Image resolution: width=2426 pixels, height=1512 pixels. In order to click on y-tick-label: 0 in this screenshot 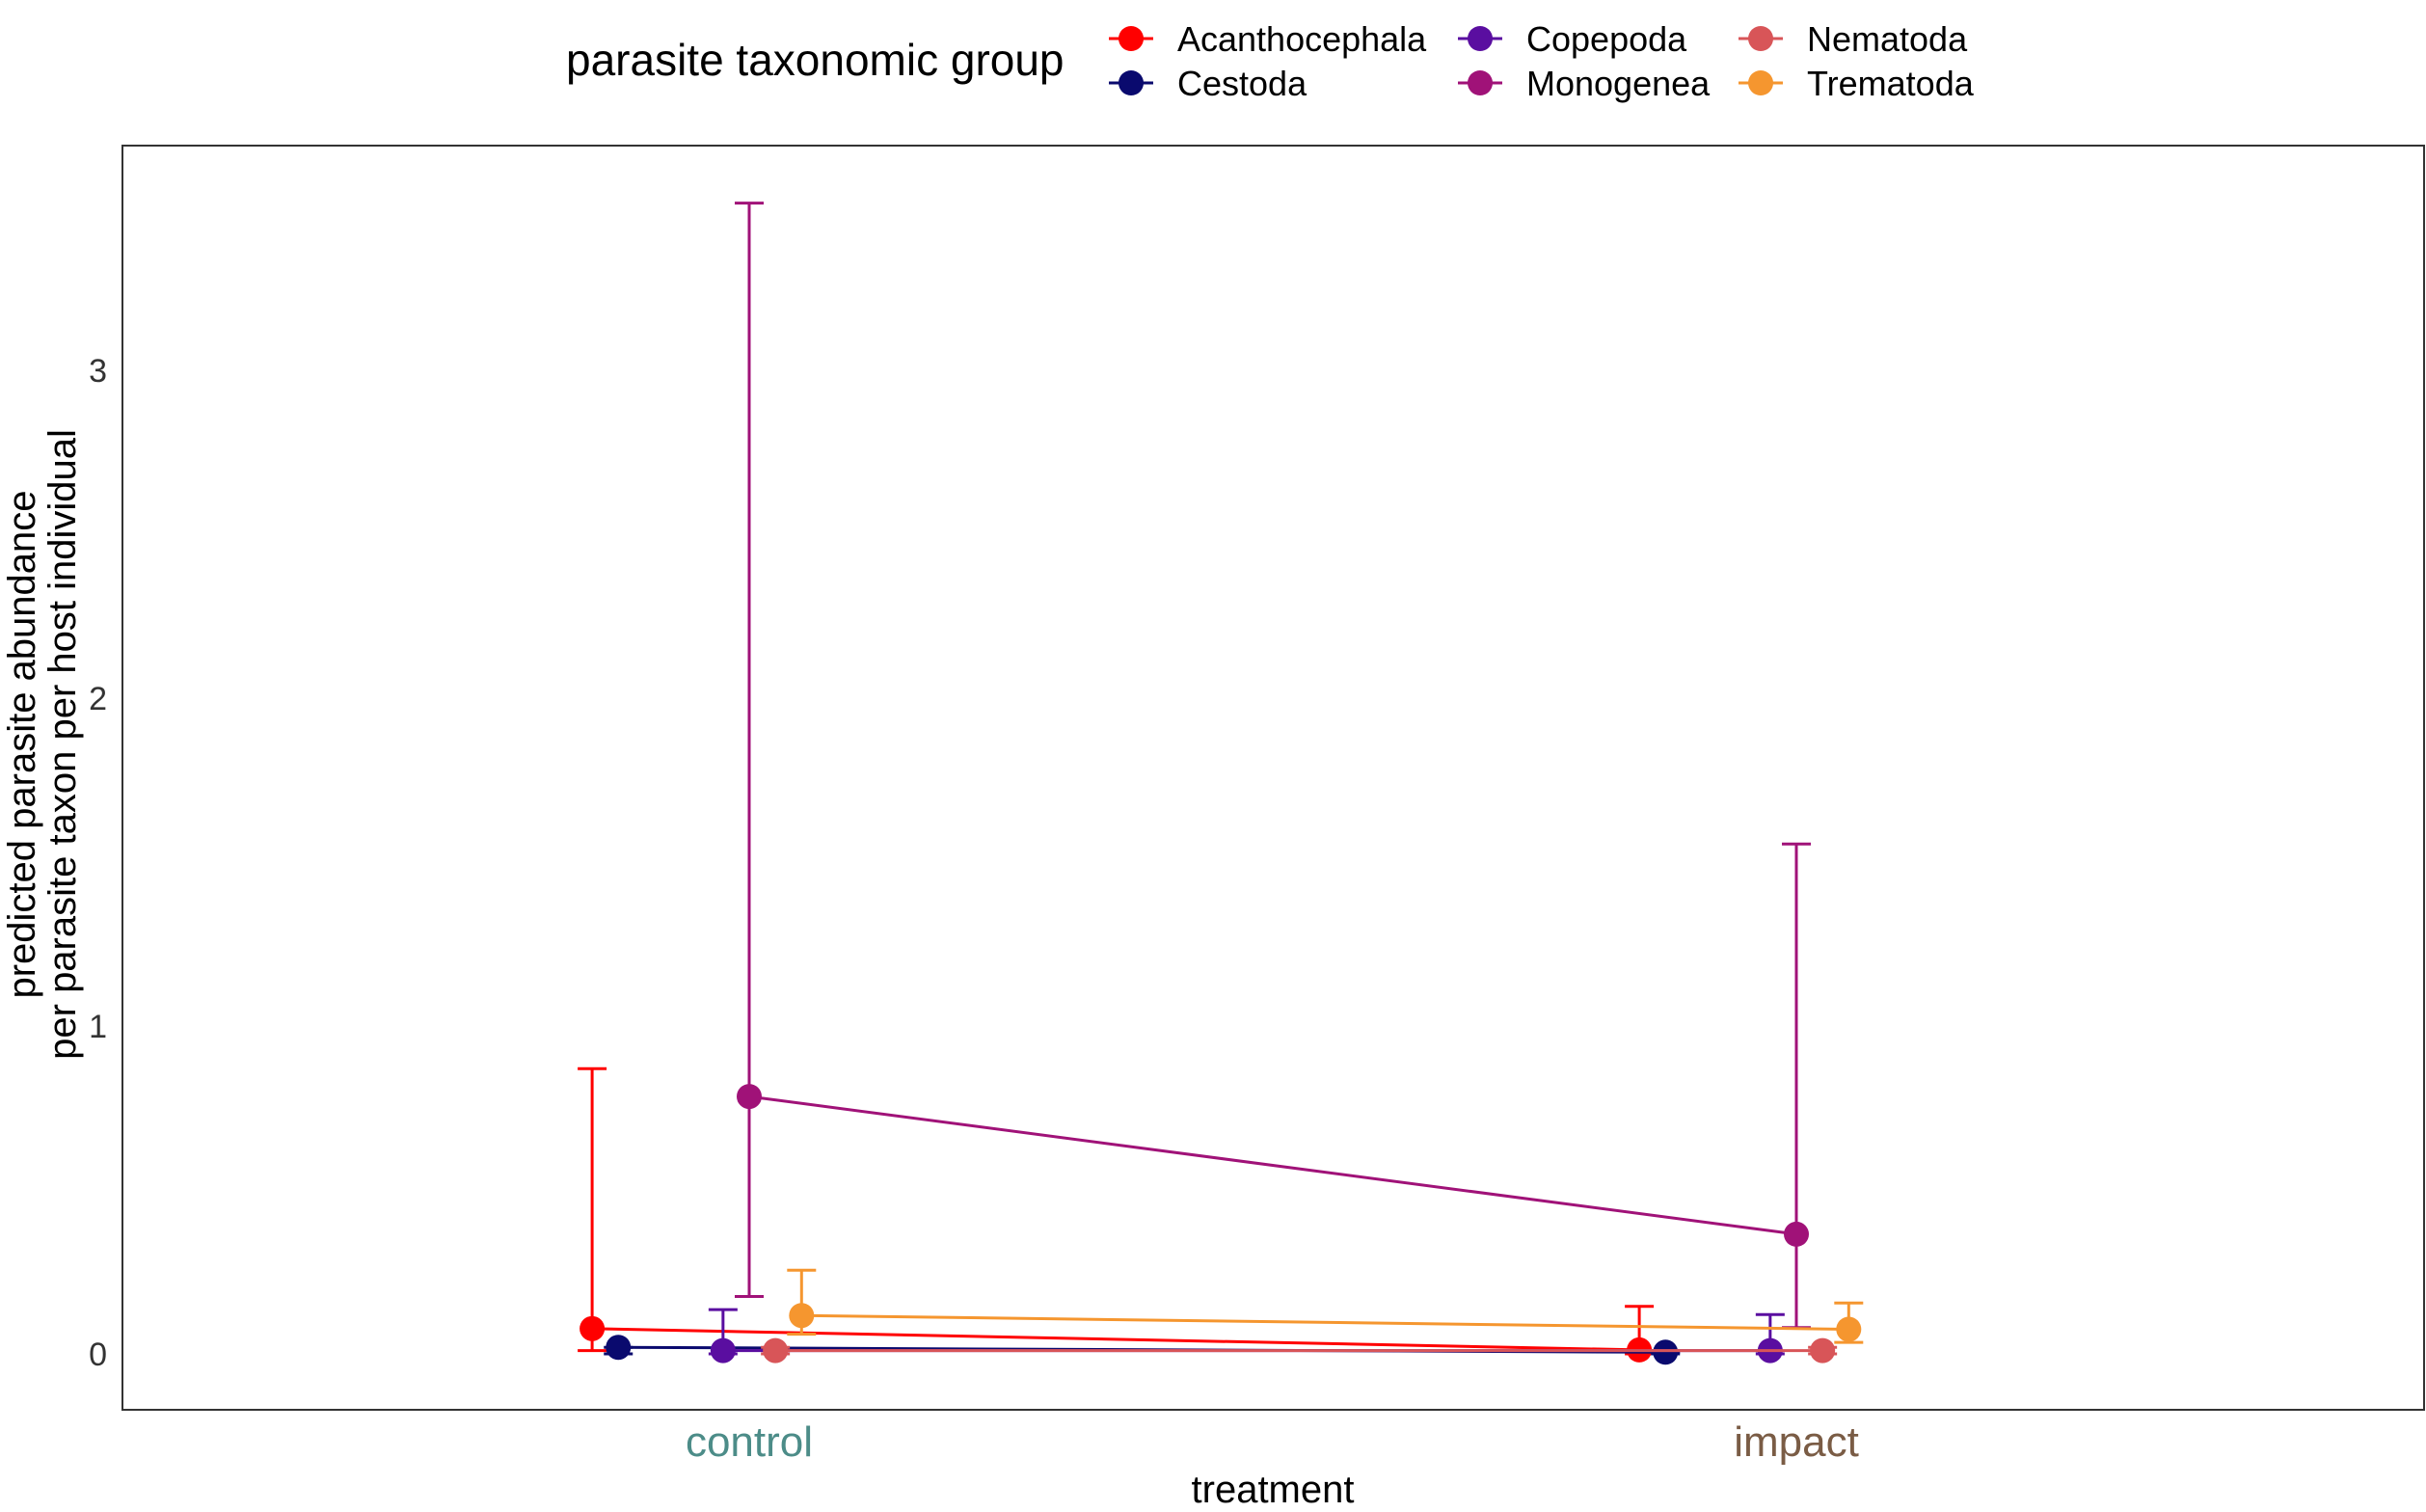, I will do `click(98, 1354)`.